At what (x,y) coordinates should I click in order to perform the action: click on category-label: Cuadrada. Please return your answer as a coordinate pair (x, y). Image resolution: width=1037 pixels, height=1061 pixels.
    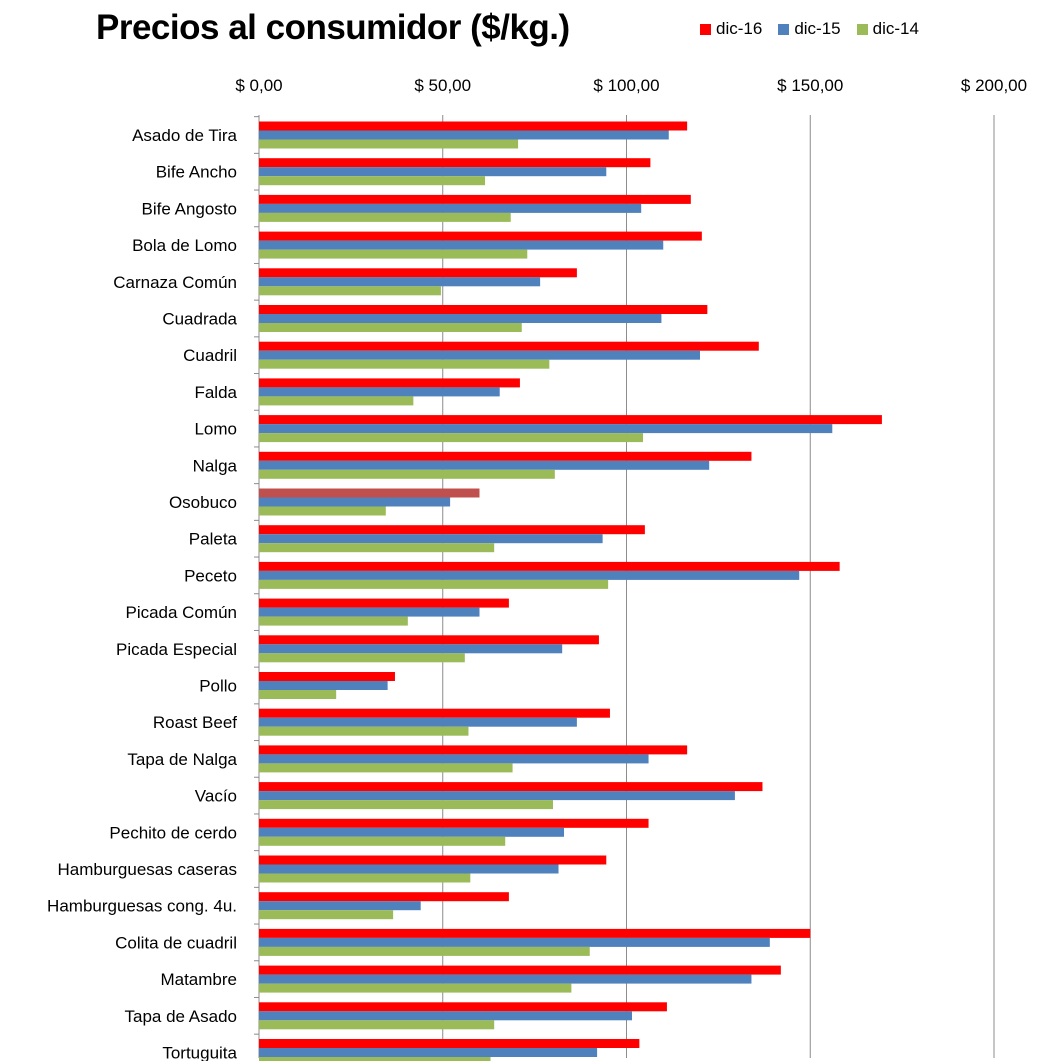
    Looking at the image, I should click on (199, 319).